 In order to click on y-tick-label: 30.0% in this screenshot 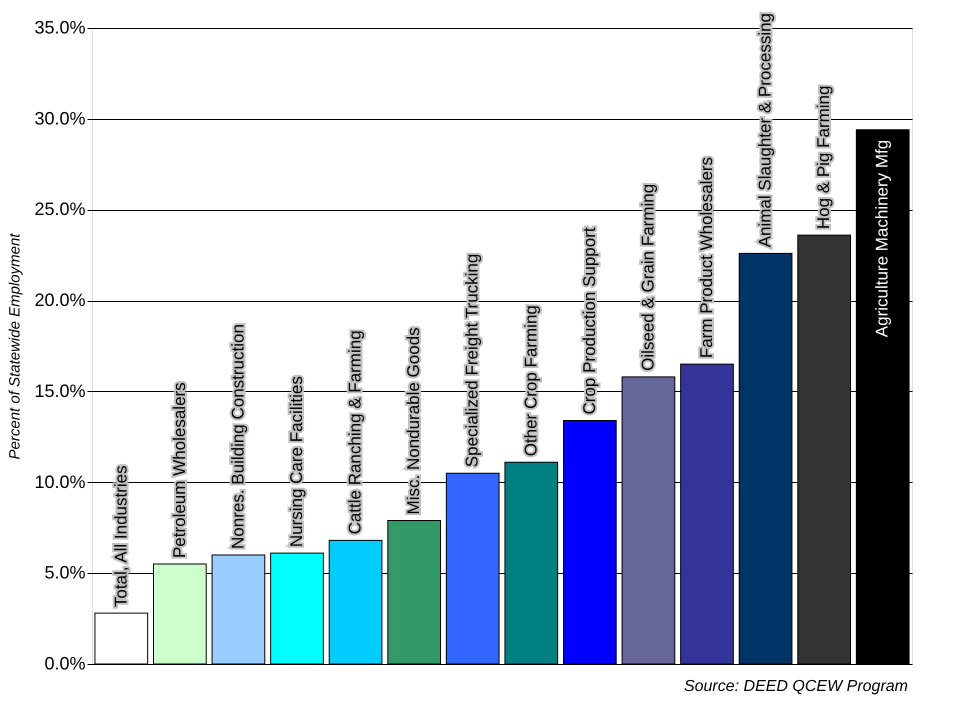, I will do `click(60, 118)`.